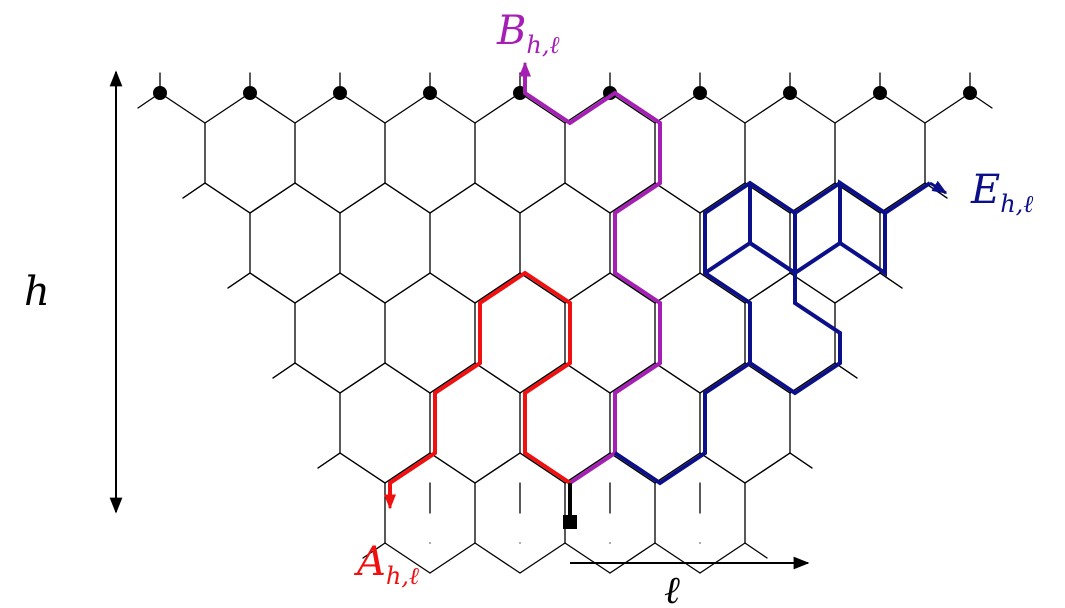  What do you see at coordinates (772, 230) in the screenshot?
I see `path-e-cell` at bounding box center [772, 230].